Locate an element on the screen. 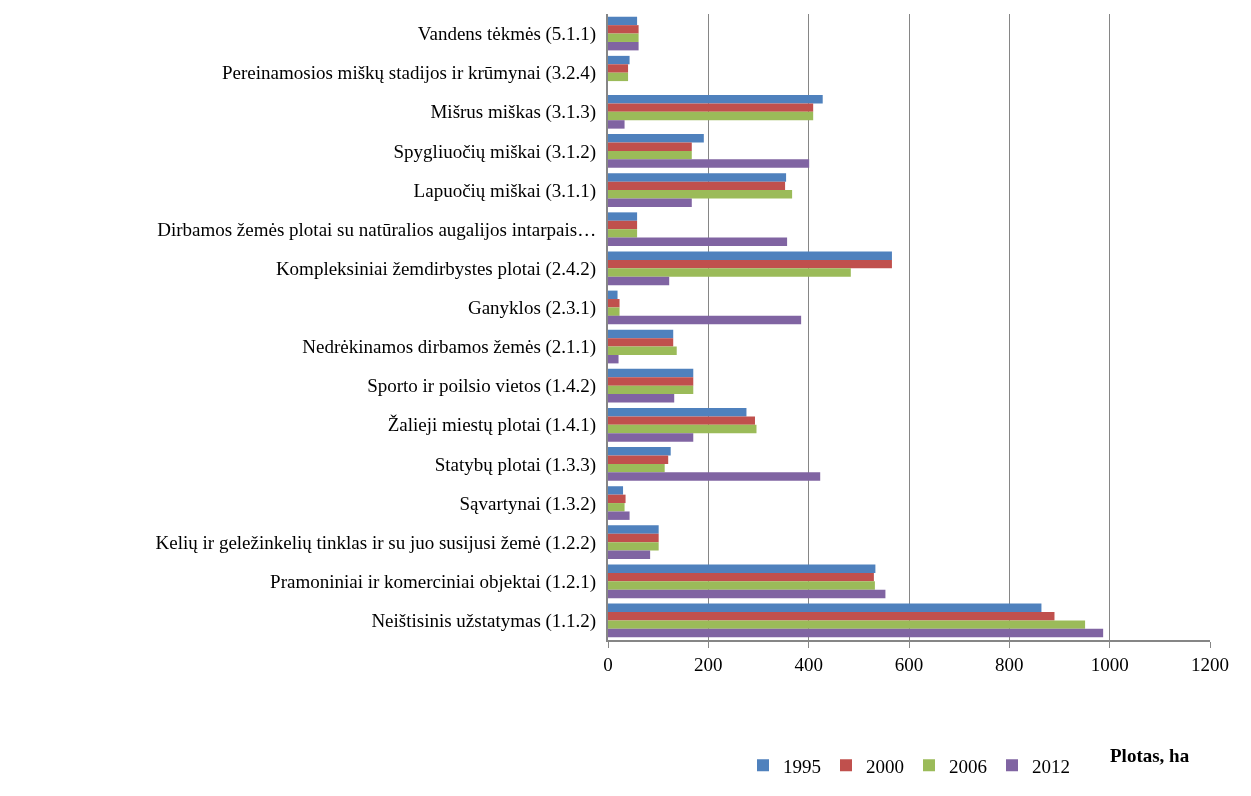 Image resolution: width=1251 pixels, height=796 pixels. x-tick-label: 800 is located at coordinates (1009, 664).